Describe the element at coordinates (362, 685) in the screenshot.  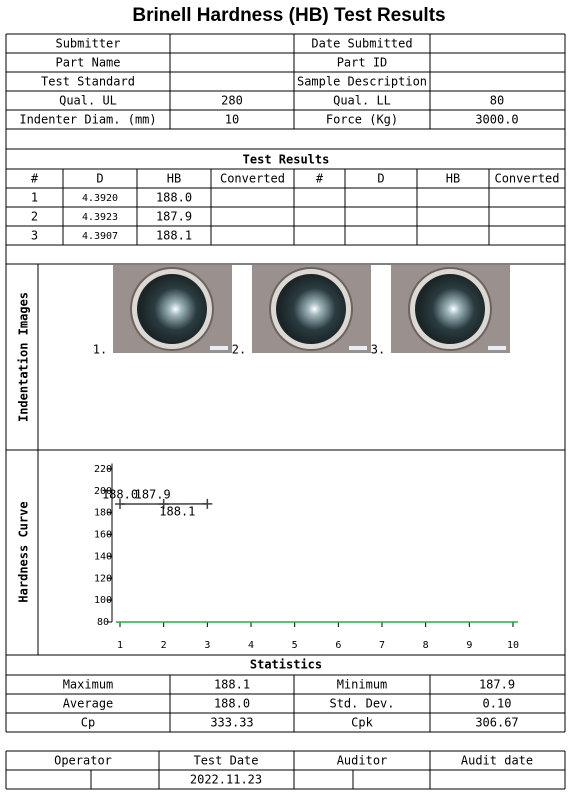
I see `stat-label: Minimum` at that location.